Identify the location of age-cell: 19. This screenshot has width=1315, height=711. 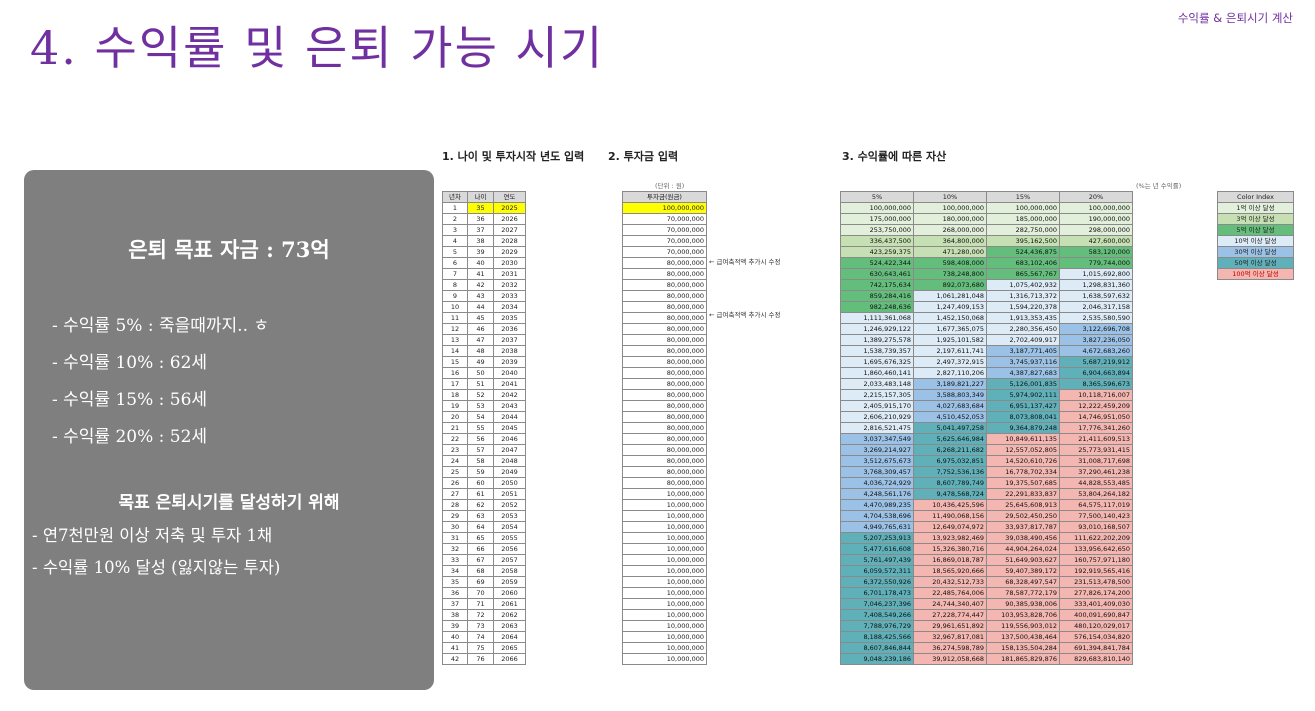
(455, 406).